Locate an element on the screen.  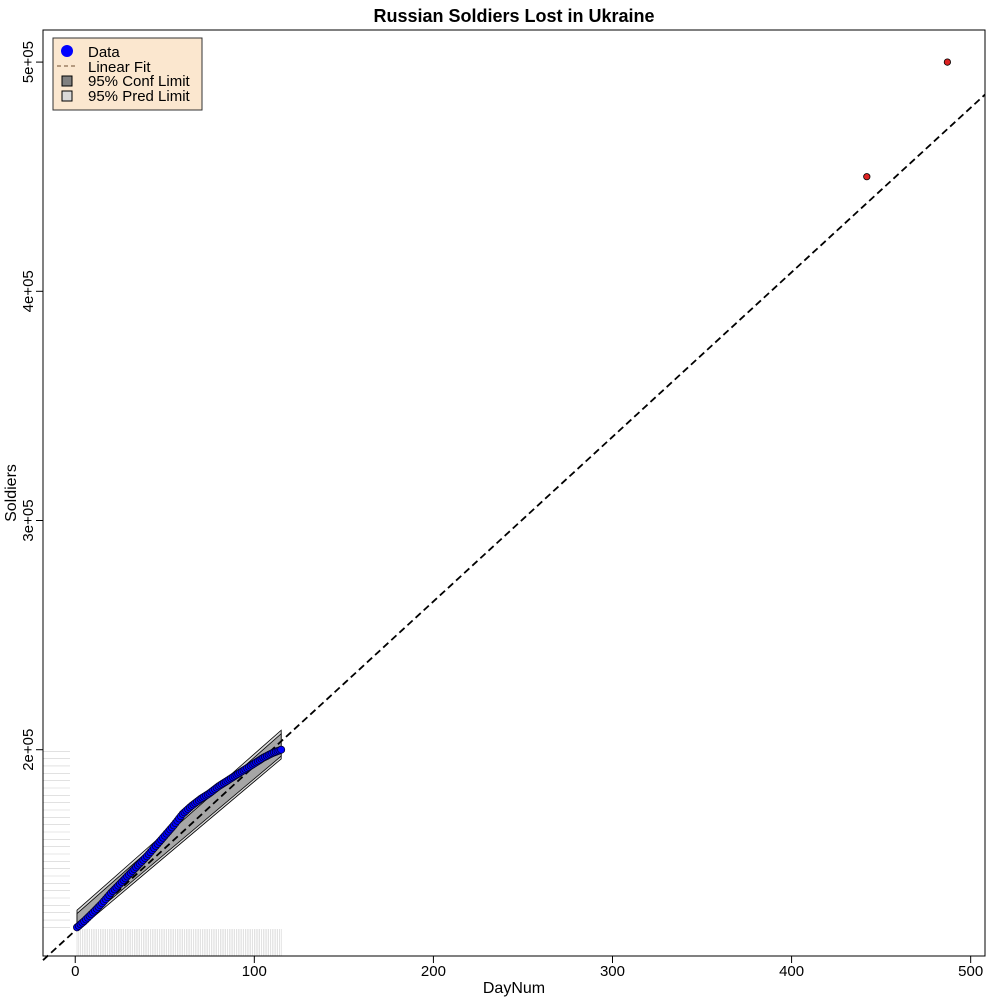
x-tick-label: 300 is located at coordinates (612, 971).